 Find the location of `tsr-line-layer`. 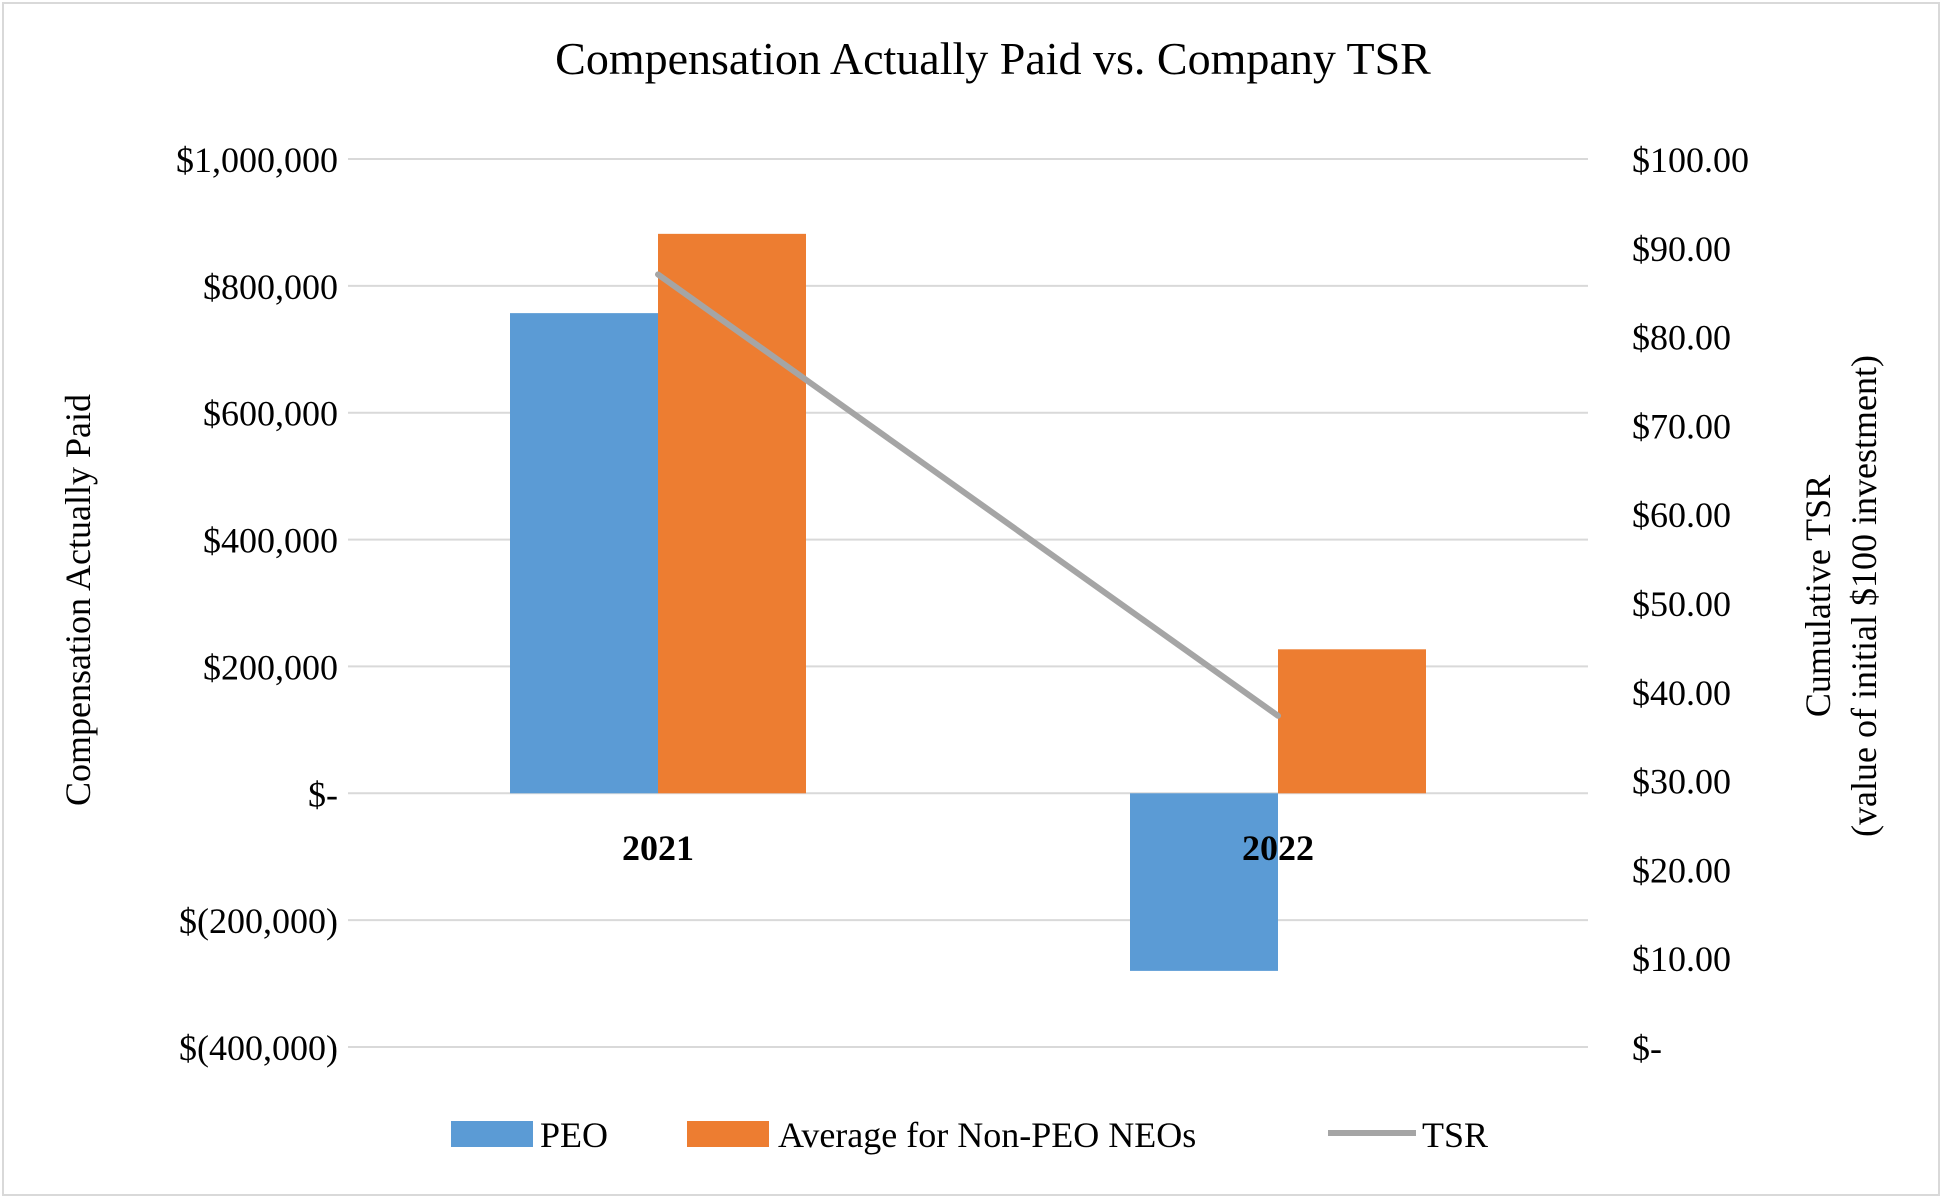

tsr-line-layer is located at coordinates (968, 495).